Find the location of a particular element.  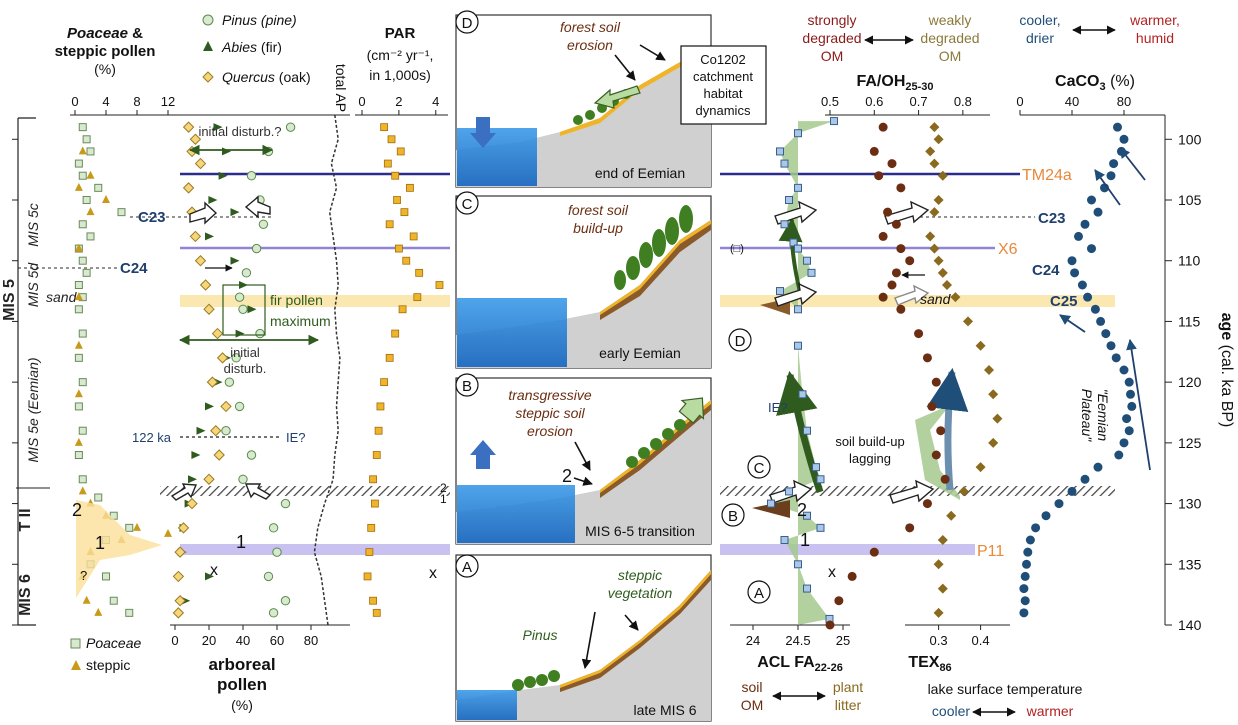

acl-x-mark: x is located at coordinates (832, 572).